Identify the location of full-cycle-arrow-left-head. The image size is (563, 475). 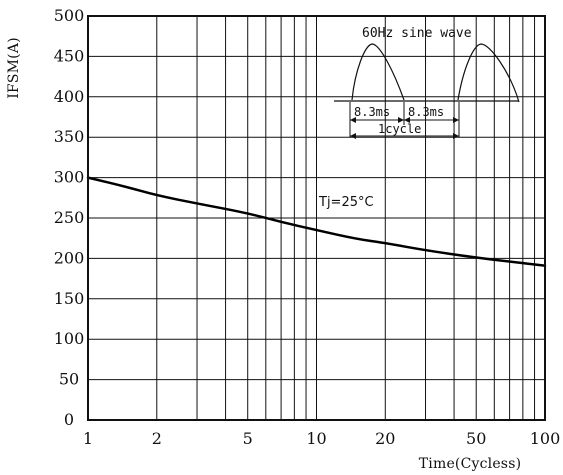
(353, 136).